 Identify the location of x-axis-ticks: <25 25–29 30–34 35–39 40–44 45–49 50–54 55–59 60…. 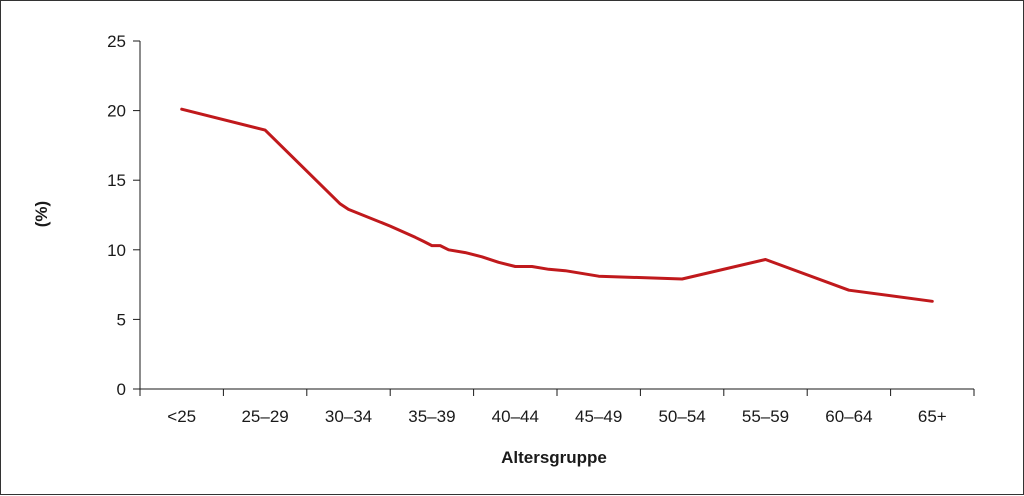
(557, 407).